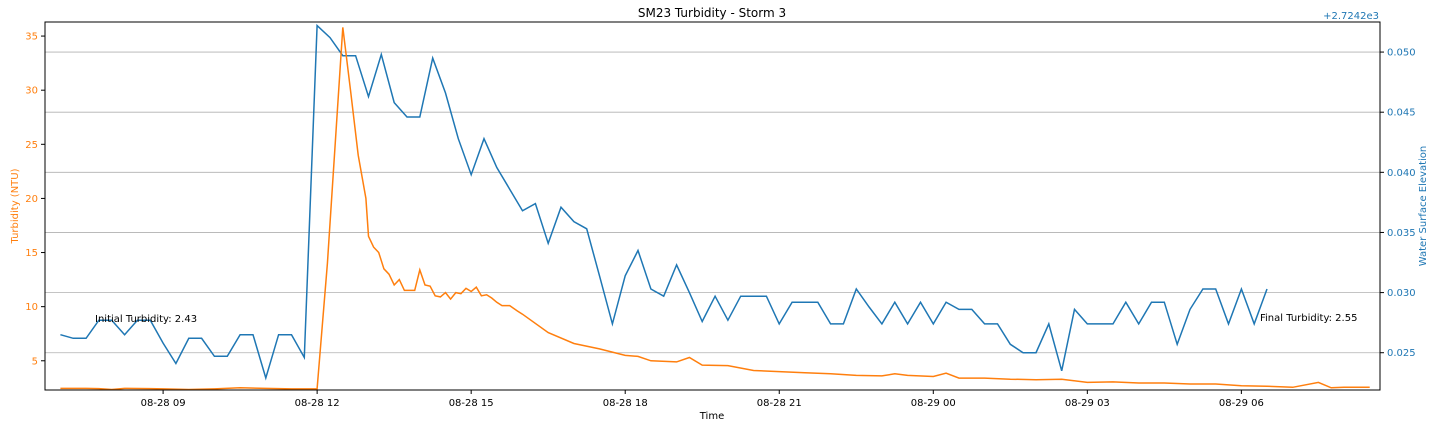 The width and height of the screenshot is (1440, 432). I want to click on right-tick-label: 0.030, so click(1401, 293).